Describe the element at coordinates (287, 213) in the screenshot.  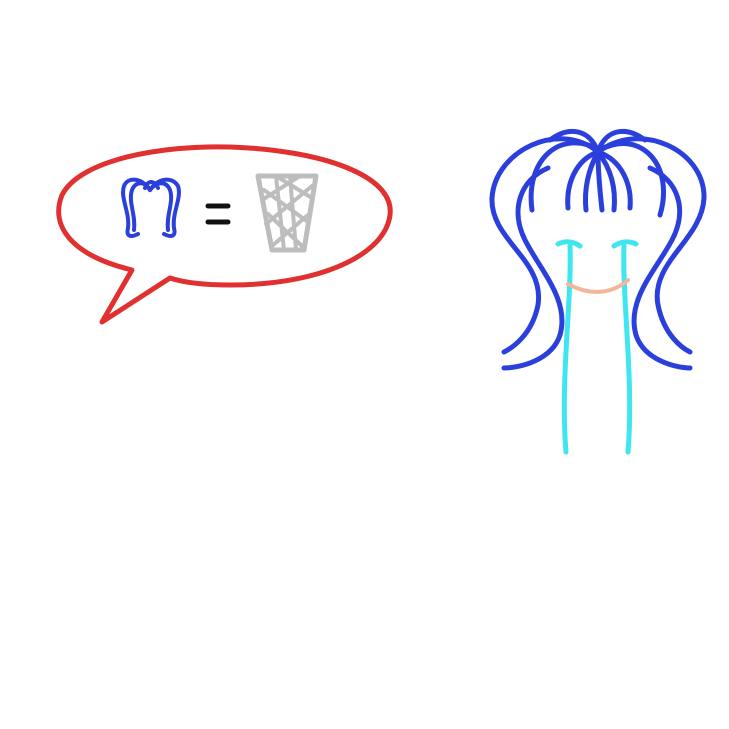
I see `wastebasket-icon` at that location.